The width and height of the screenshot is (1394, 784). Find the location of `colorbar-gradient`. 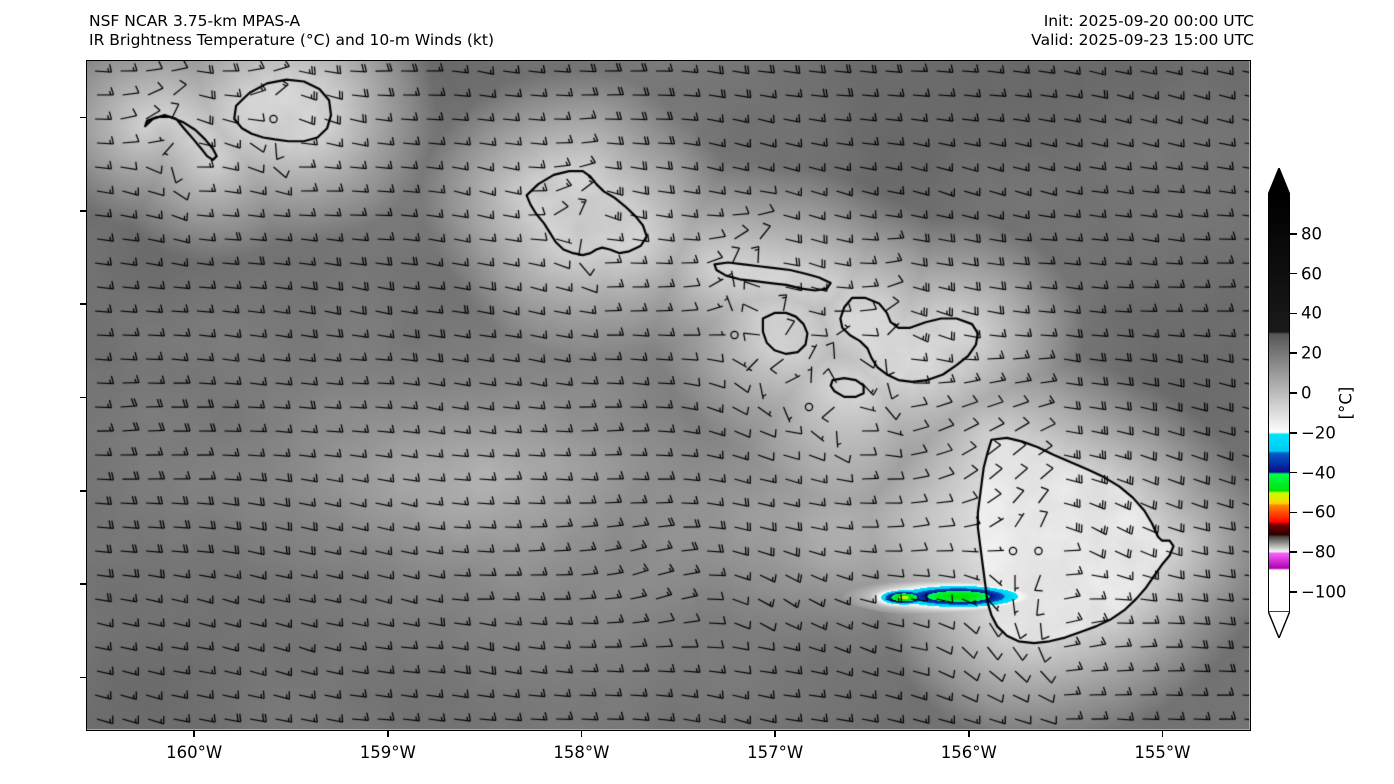

colorbar-gradient is located at coordinates (1279, 403).